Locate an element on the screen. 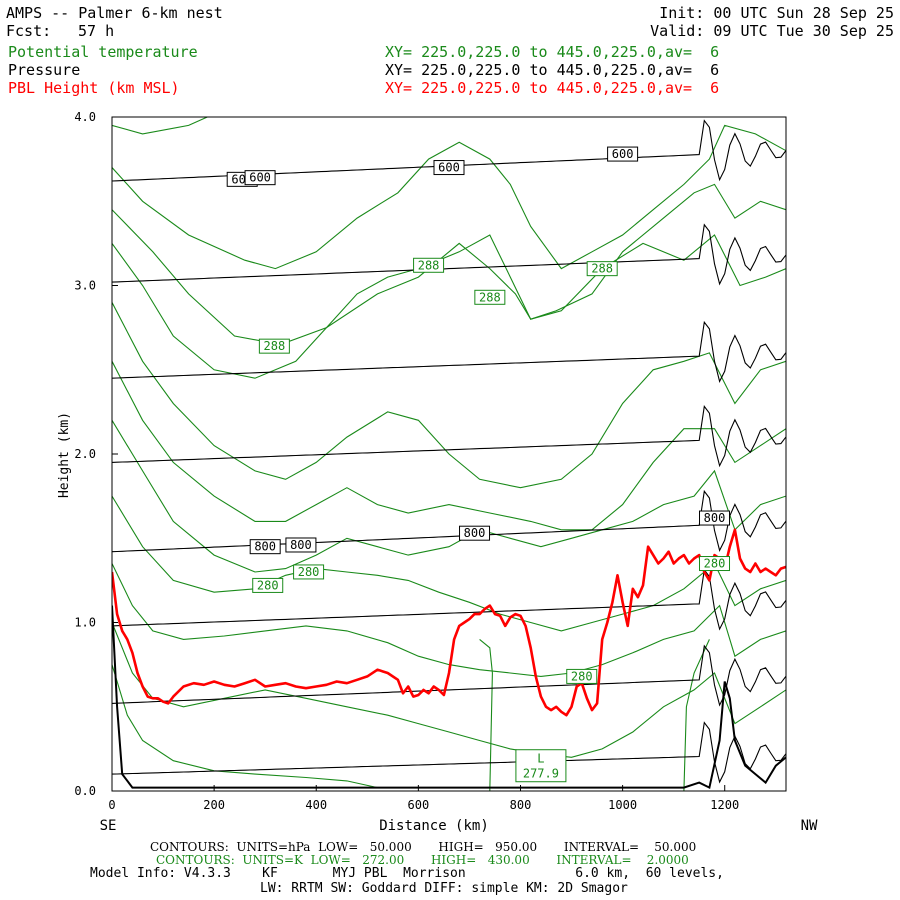  y-axis-label: Height (km) is located at coordinates (64, 455).